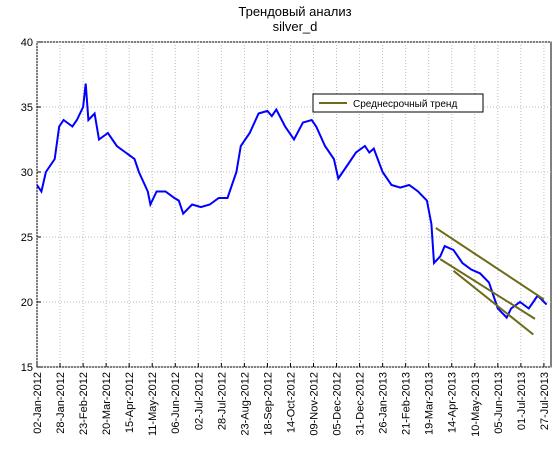  I want to click on x-tick-label: 14-Apr-2013, so click(453, 402).